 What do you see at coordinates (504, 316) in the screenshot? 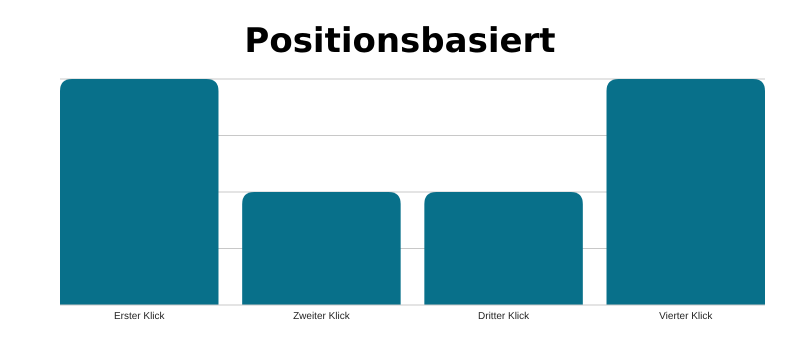
I see `x-tick-label: Dritter Klick` at bounding box center [504, 316].